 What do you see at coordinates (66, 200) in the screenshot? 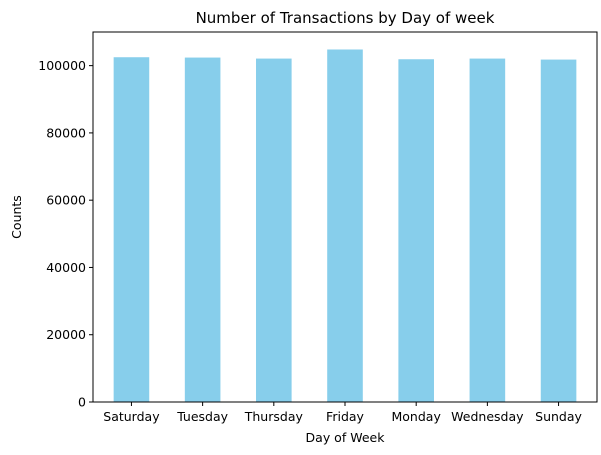
I see `y-tick-label: 60000` at bounding box center [66, 200].